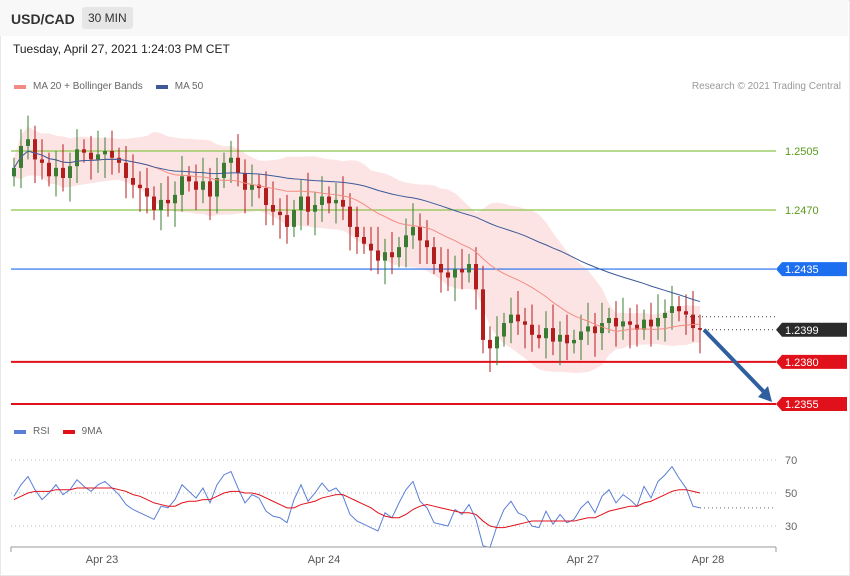 The height and width of the screenshot is (576, 850). What do you see at coordinates (811, 404) in the screenshot?
I see `level-tag-1.2355` at bounding box center [811, 404].